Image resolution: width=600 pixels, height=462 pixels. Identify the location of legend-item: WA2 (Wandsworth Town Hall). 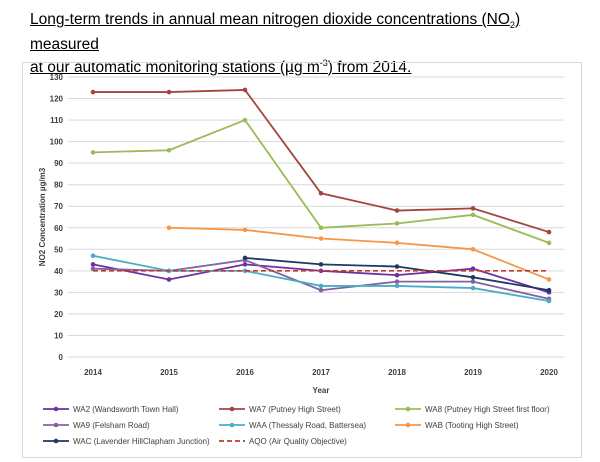
(111, 409).